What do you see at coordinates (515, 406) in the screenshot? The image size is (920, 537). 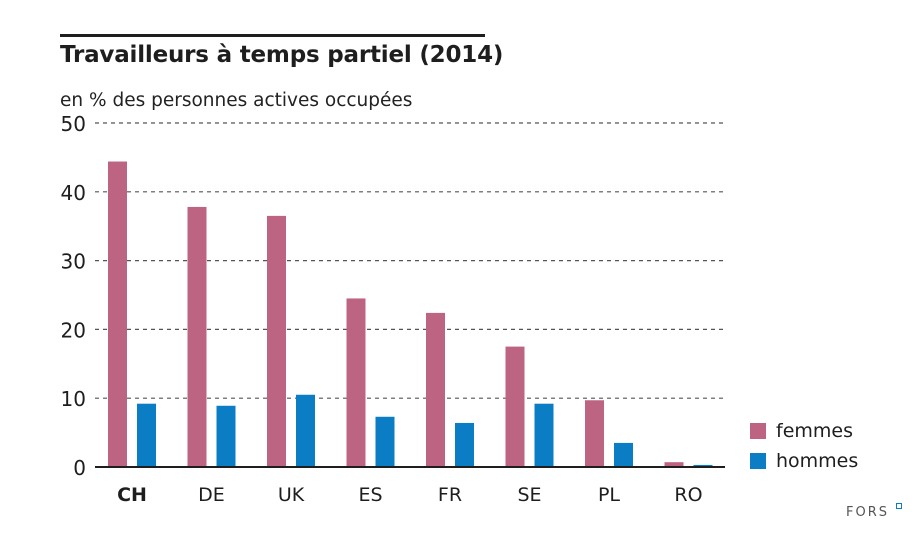 I see `bar-femmes-SE` at bounding box center [515, 406].